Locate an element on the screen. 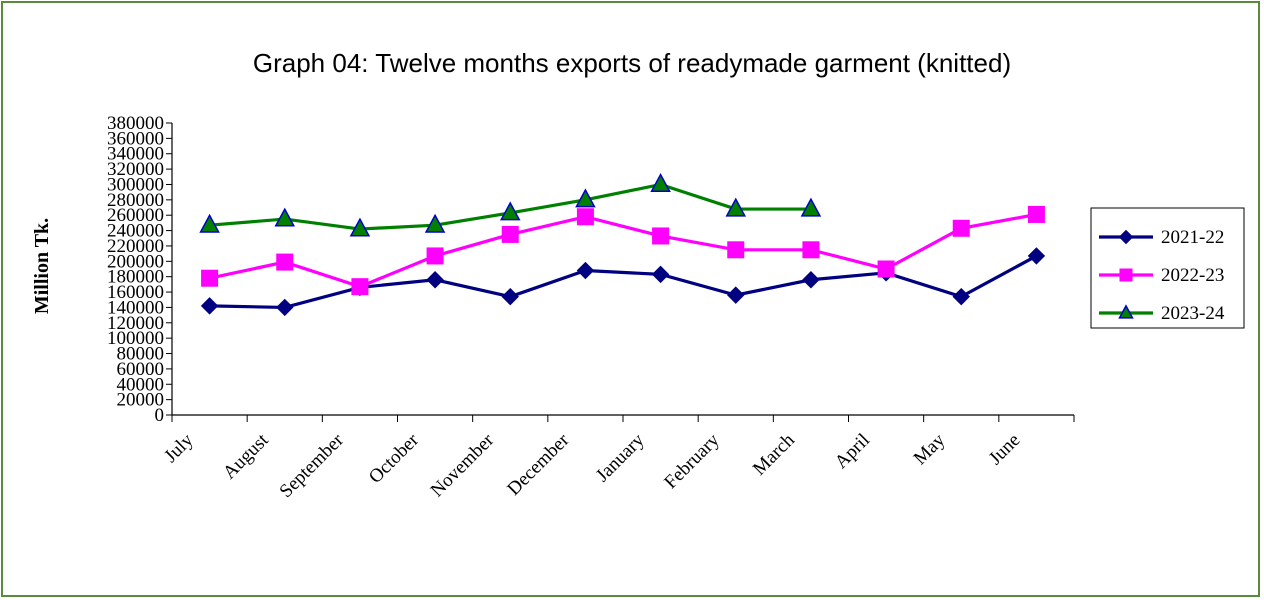  legend-label: 2022-23 is located at coordinates (1192, 275).